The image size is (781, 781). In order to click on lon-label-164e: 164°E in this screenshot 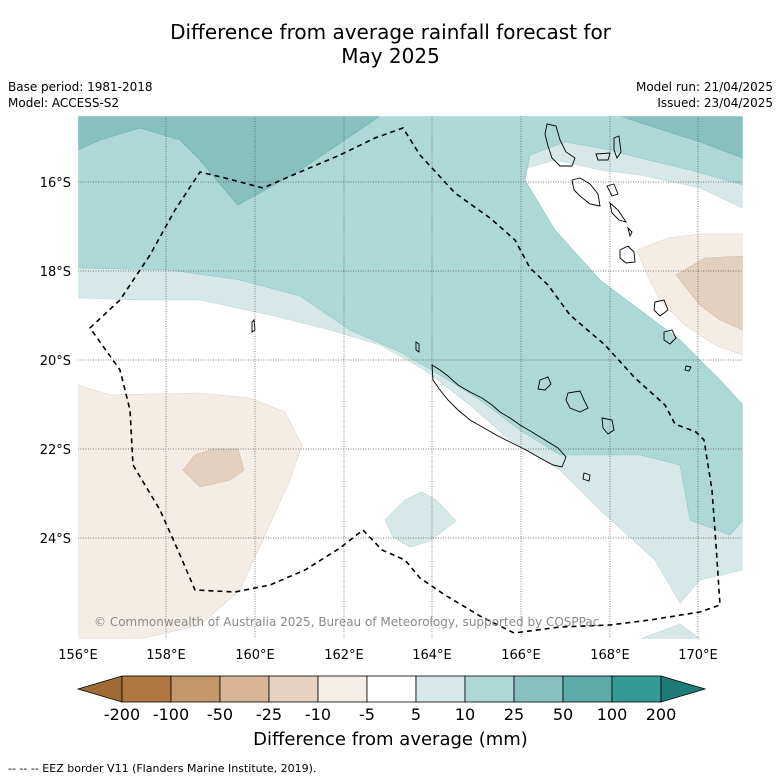, I will do `click(432, 655)`.